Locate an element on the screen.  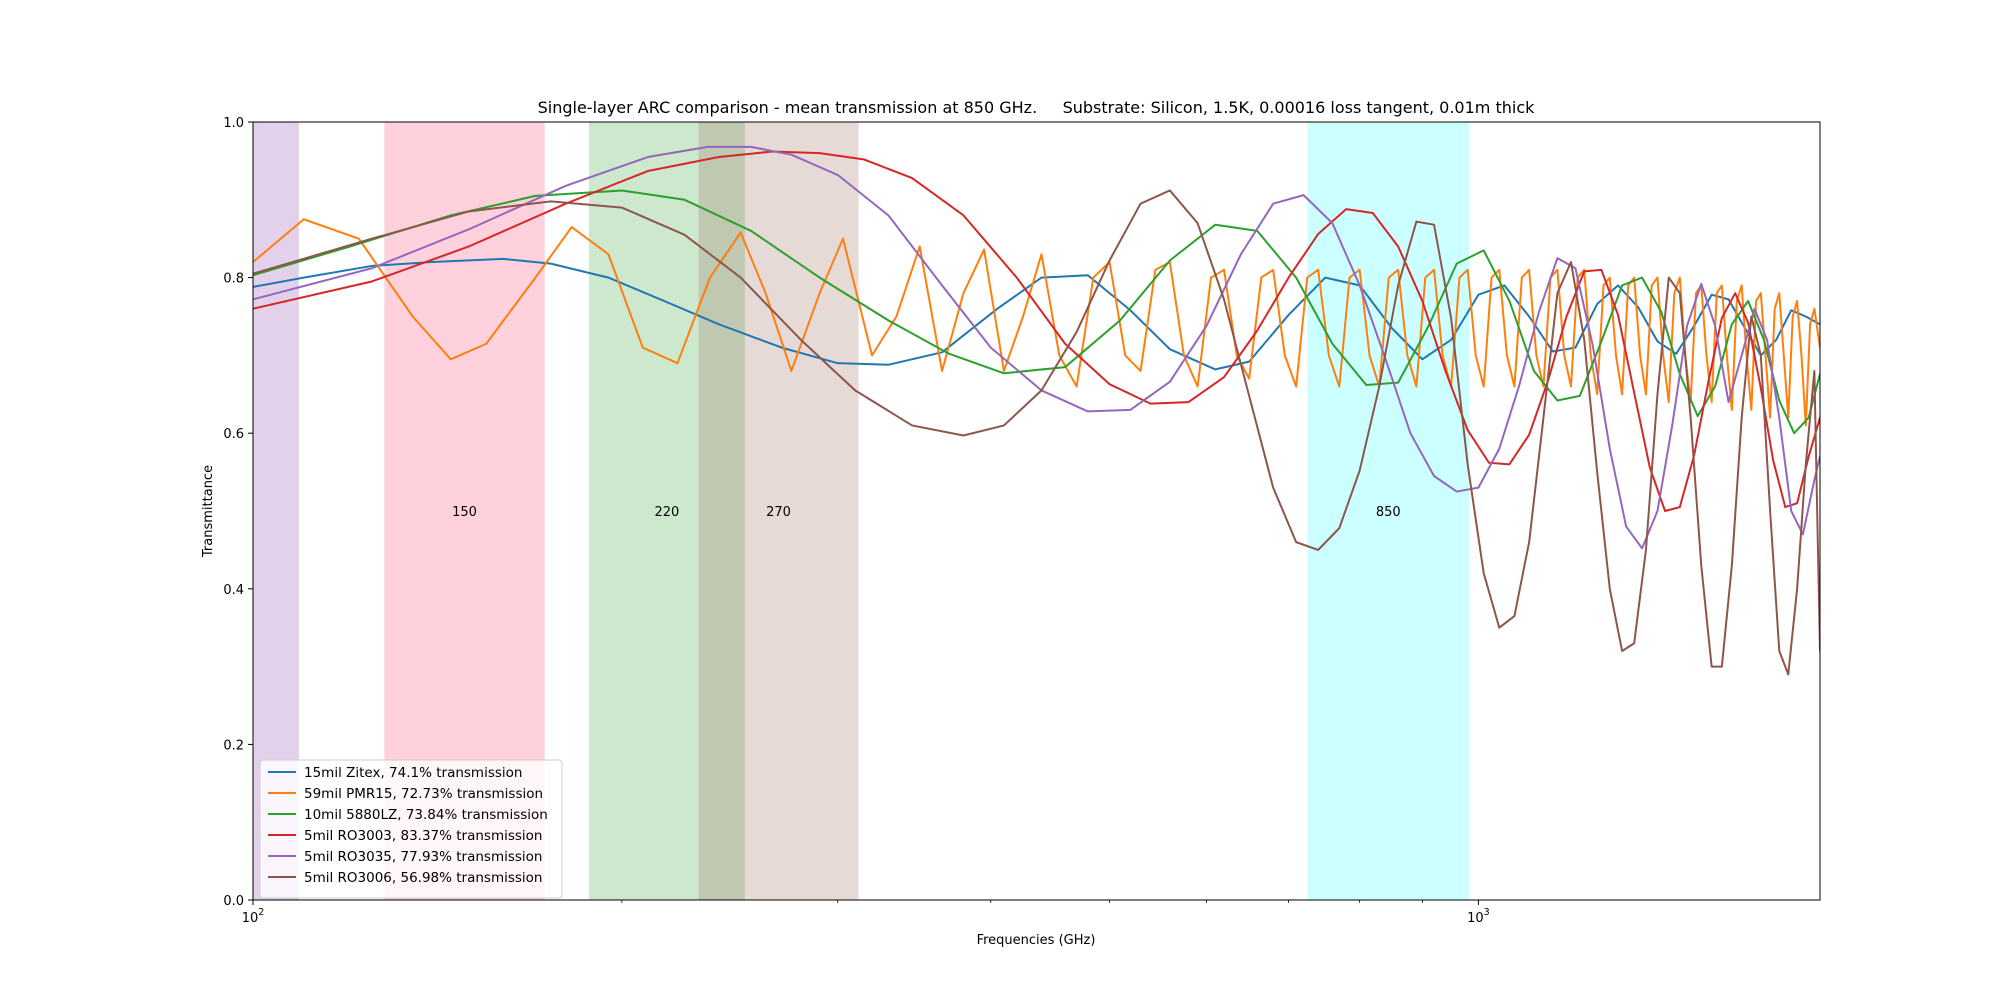
band-label-850: 850 is located at coordinates (1388, 512).